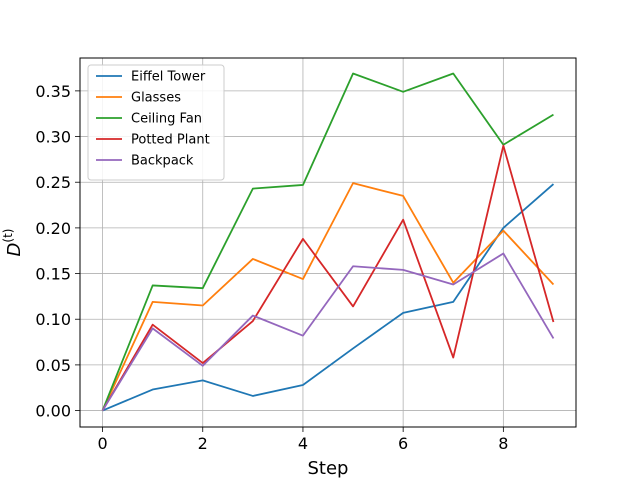  Describe the element at coordinates (102, 443) in the screenshot. I see `x-tick-label: 0` at that location.